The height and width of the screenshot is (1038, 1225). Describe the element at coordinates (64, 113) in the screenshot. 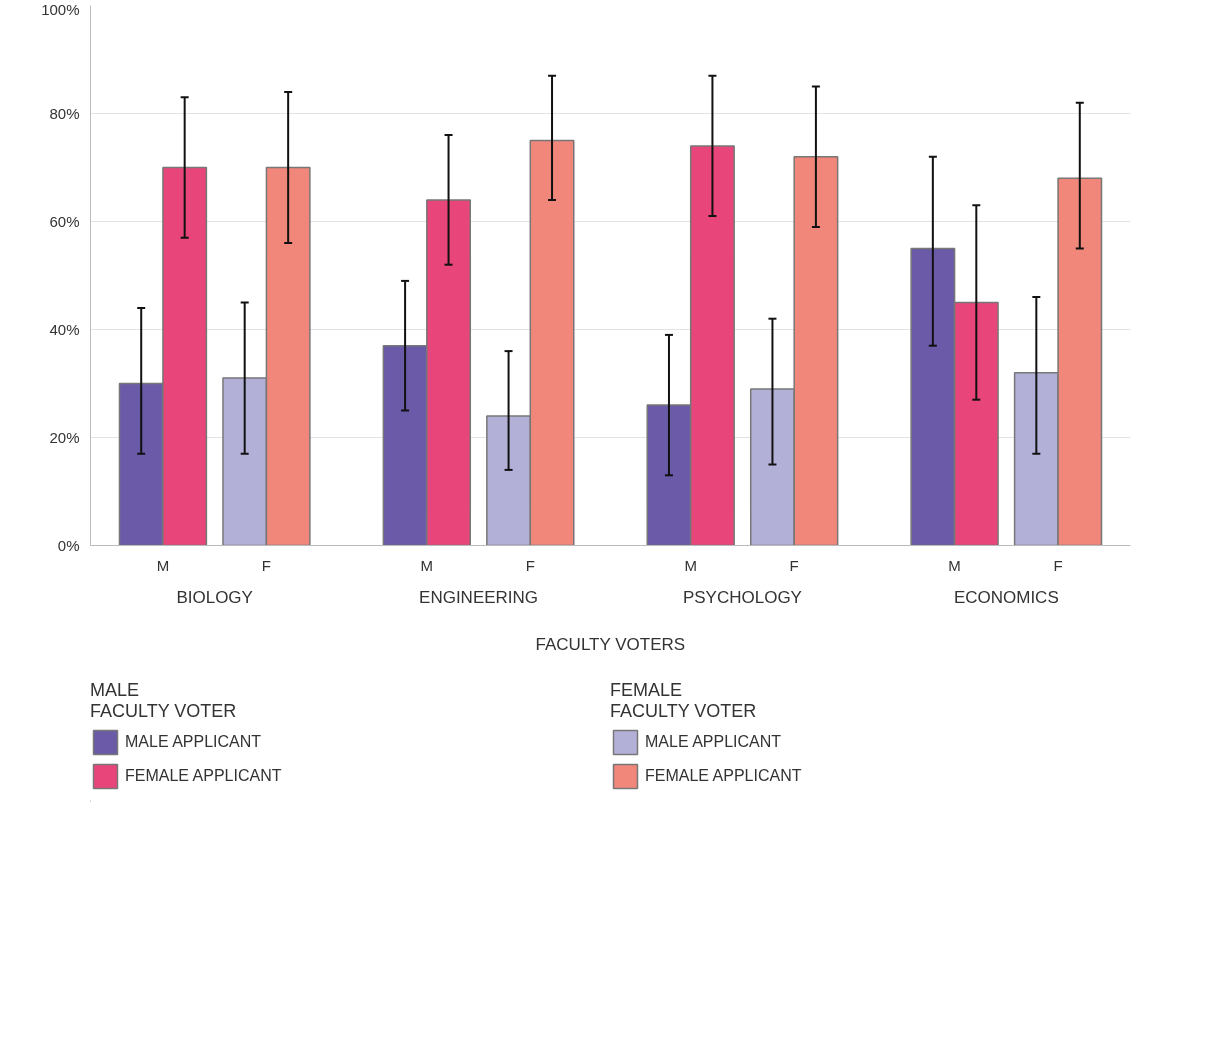

I see `y-tick-label: 80%` at that location.